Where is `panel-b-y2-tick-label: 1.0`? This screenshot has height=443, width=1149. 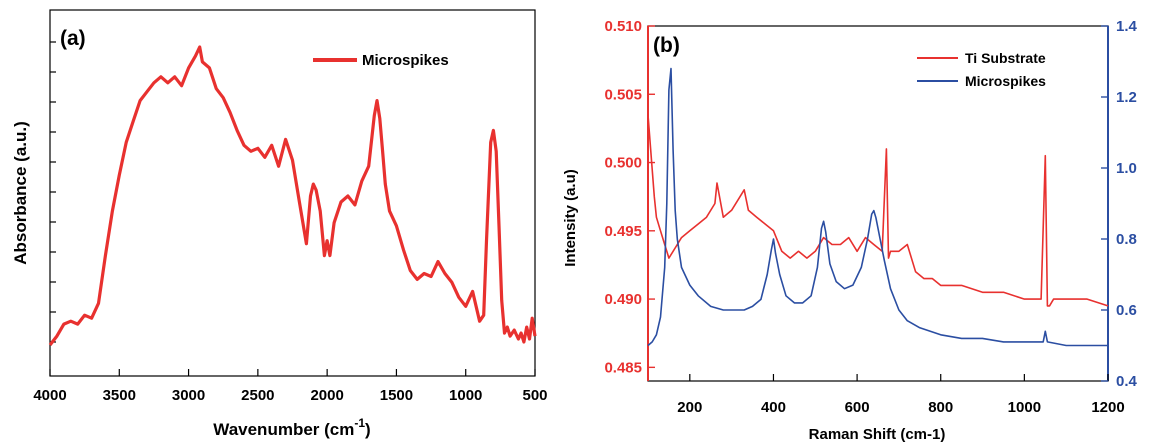
panel-b-y2-tick-label: 1.0 is located at coordinates (1126, 168).